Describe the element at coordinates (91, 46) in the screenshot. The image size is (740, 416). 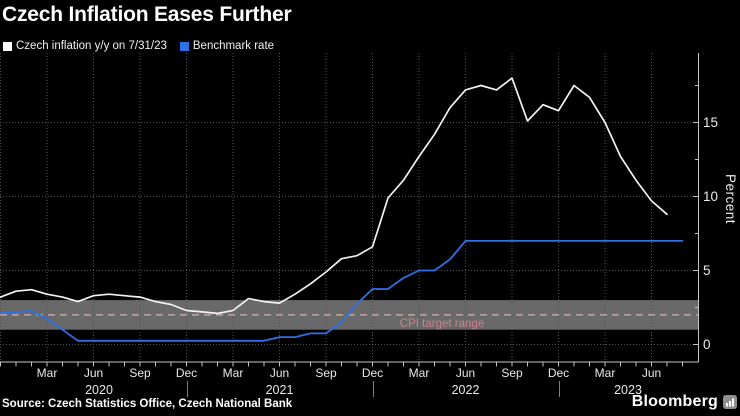
I see `legend-label-inflation: Czech inflation y/y on 7/31/23` at that location.